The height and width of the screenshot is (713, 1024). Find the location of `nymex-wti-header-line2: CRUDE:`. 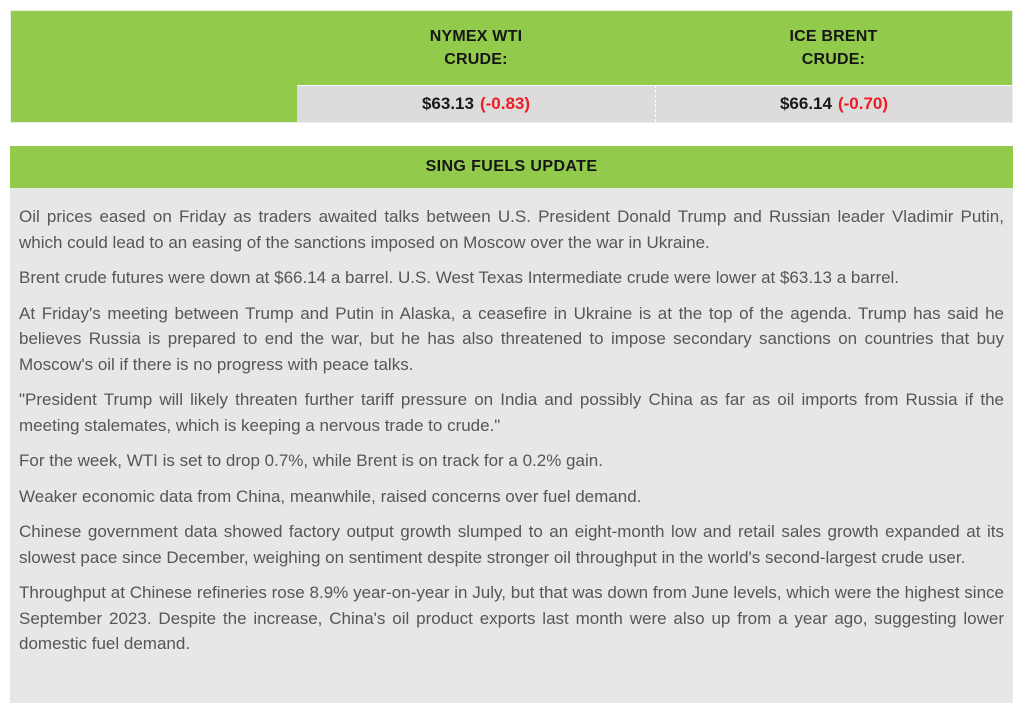

nymex-wti-header-line2: CRUDE: is located at coordinates (476, 59).